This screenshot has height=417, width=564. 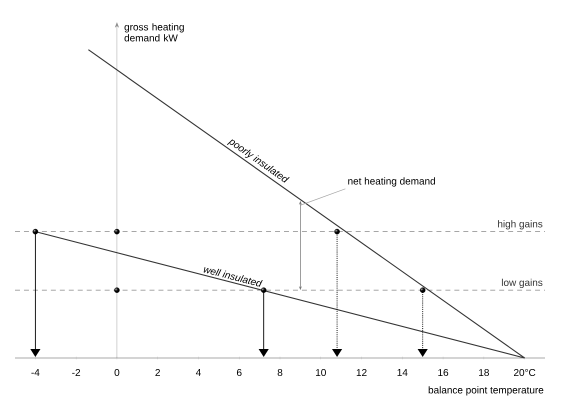 I want to click on x-tick-label: 10, so click(x=321, y=372).